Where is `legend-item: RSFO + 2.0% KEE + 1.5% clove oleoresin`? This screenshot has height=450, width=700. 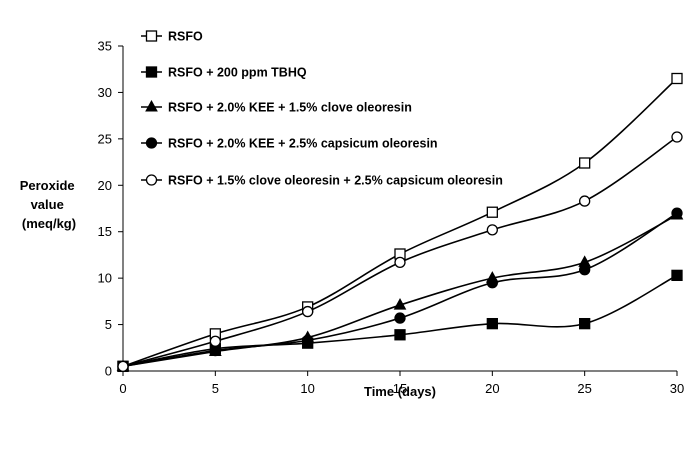 legend-item: RSFO + 2.0% KEE + 1.5% clove oleoresin is located at coordinates (276, 107).